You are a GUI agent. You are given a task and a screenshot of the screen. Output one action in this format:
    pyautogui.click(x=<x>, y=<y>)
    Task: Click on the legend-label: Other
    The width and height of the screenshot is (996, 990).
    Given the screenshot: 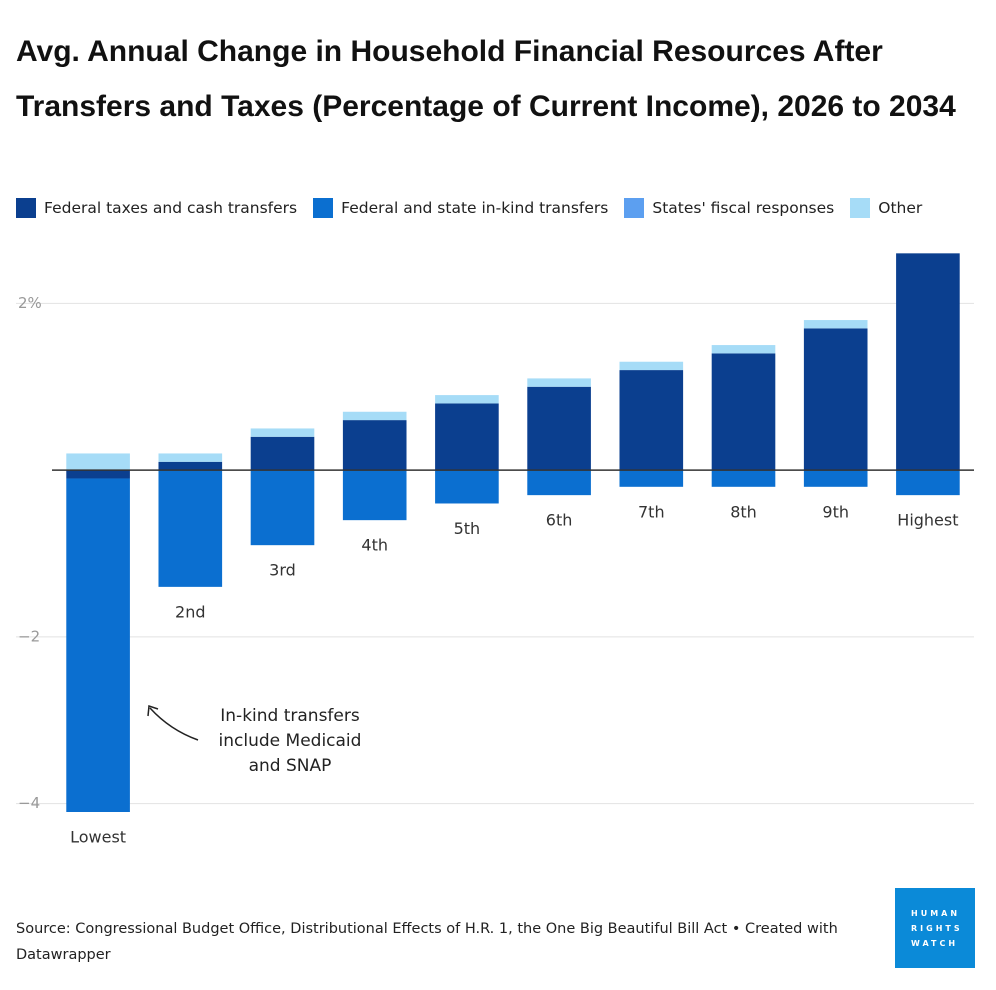 What is the action you would take?
    pyautogui.click(x=900, y=208)
    